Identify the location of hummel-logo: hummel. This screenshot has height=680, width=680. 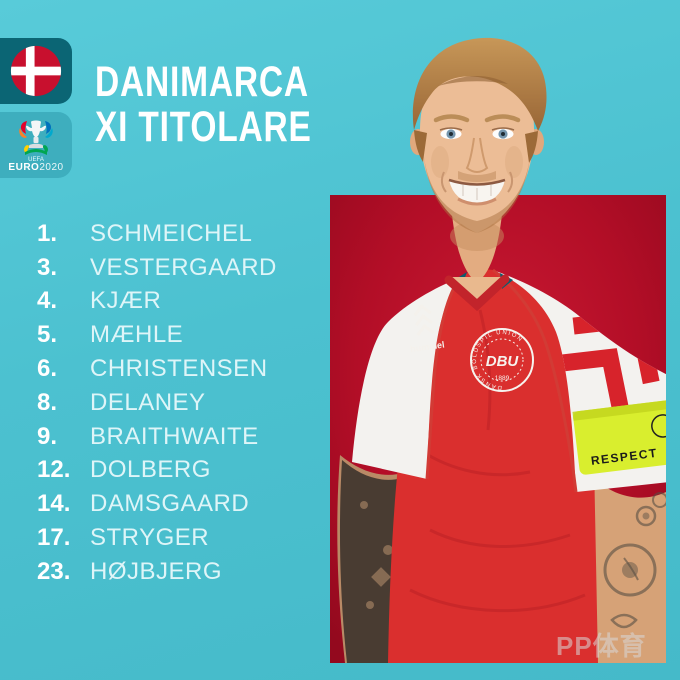
(428, 329).